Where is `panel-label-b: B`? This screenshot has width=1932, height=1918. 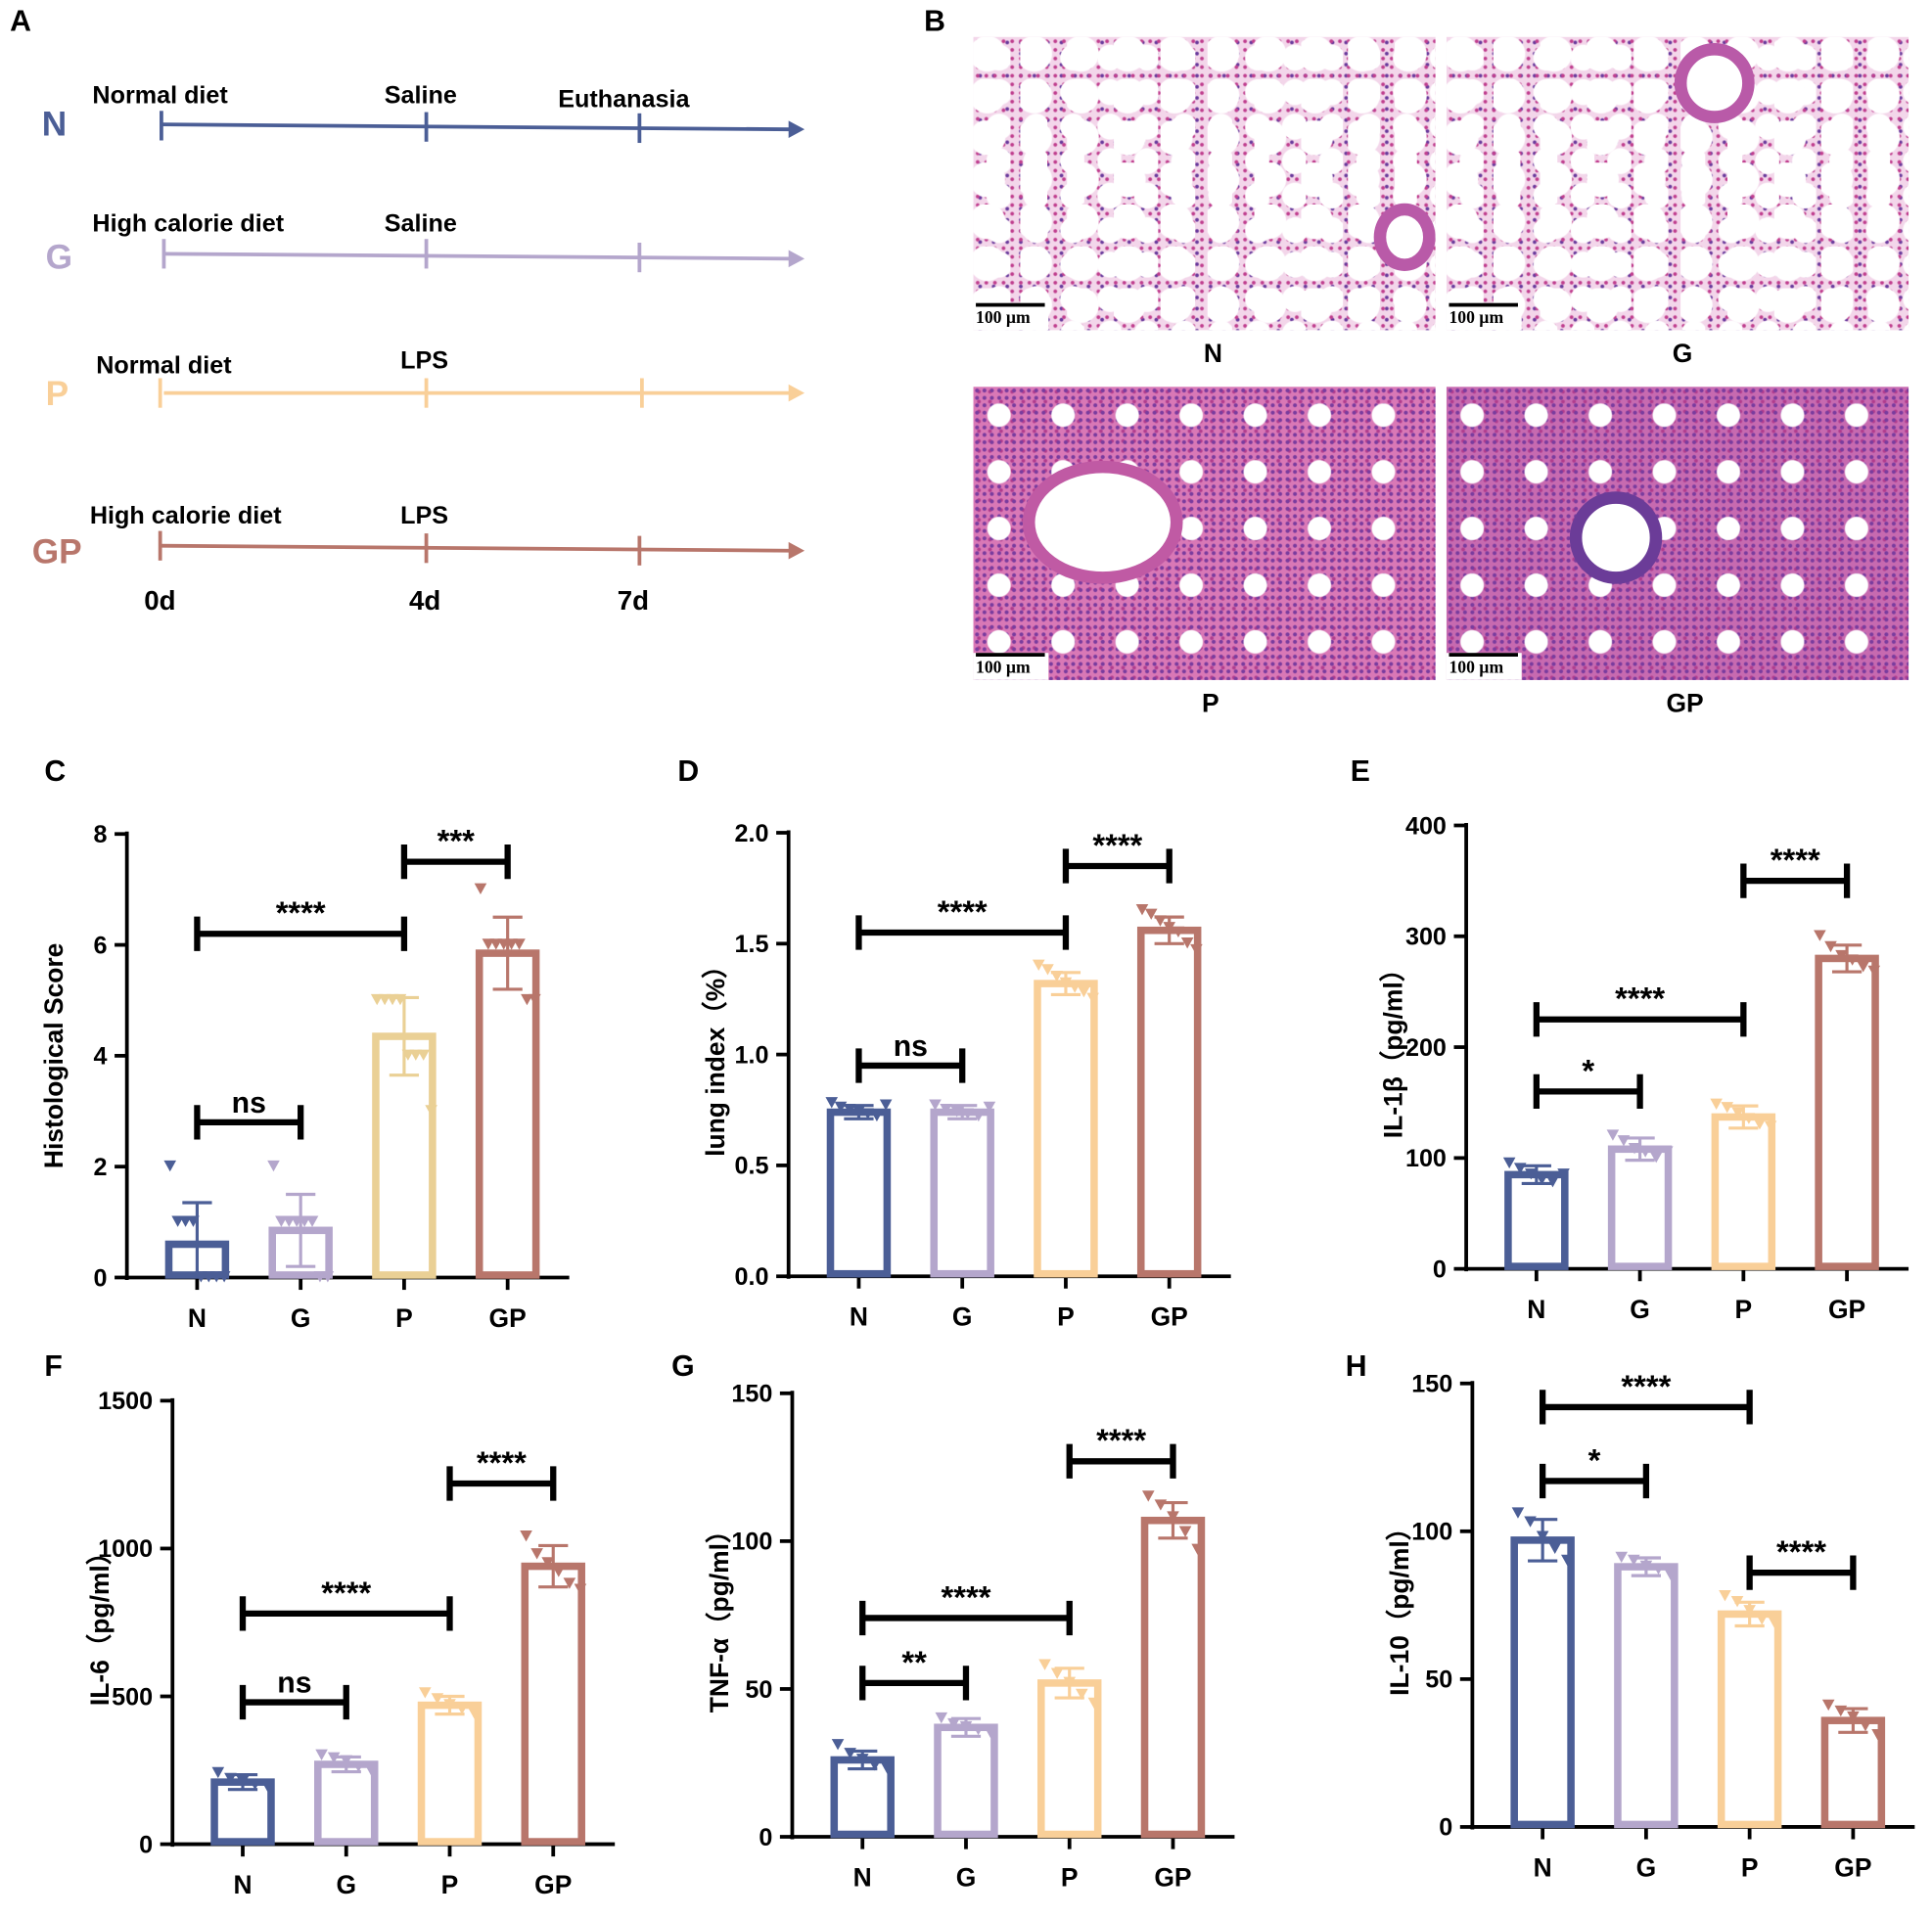 panel-label-b: B is located at coordinates (935, 22).